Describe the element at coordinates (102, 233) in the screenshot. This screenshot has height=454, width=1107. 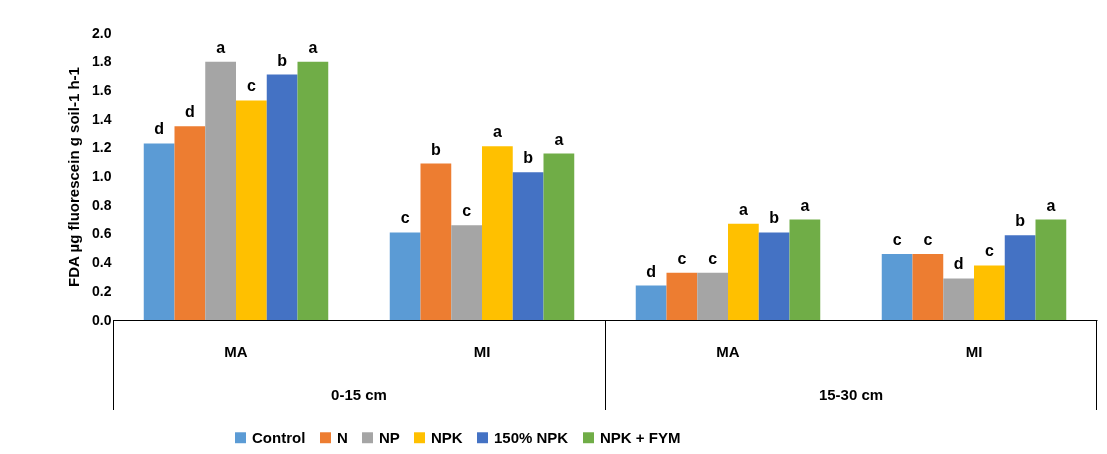
I see `y-tick-label: 0.6` at that location.